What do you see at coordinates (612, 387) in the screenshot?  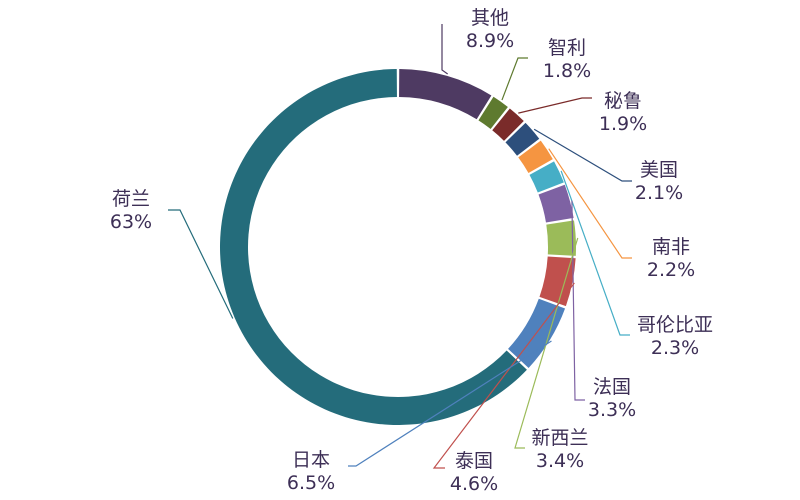 I see `slice-label-name-6: 法国` at bounding box center [612, 387].